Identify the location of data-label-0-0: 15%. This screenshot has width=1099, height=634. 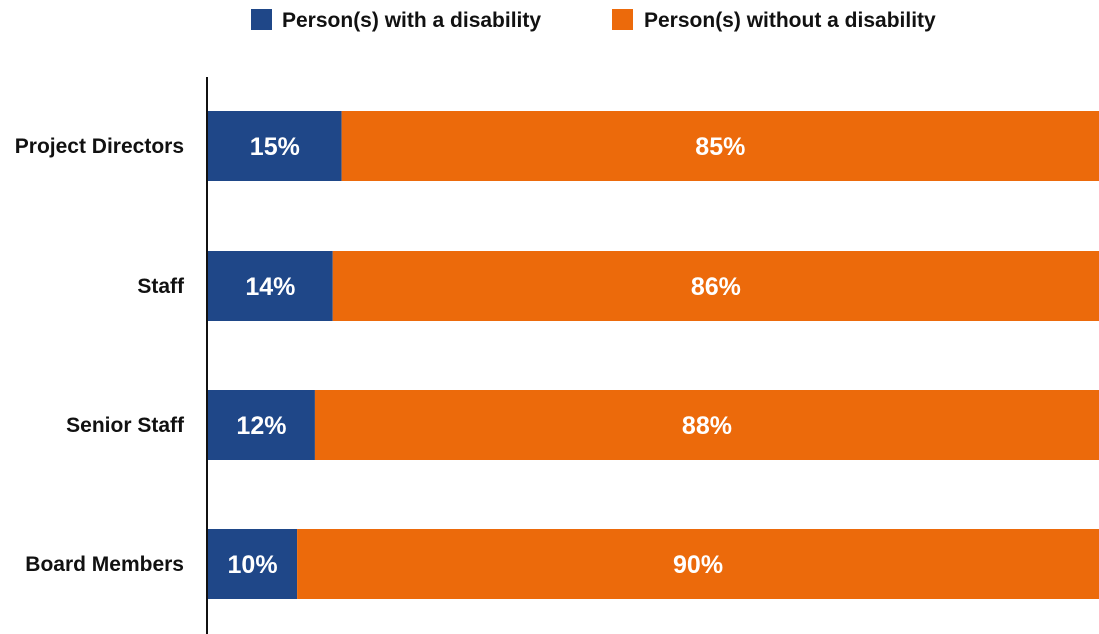
(275, 147).